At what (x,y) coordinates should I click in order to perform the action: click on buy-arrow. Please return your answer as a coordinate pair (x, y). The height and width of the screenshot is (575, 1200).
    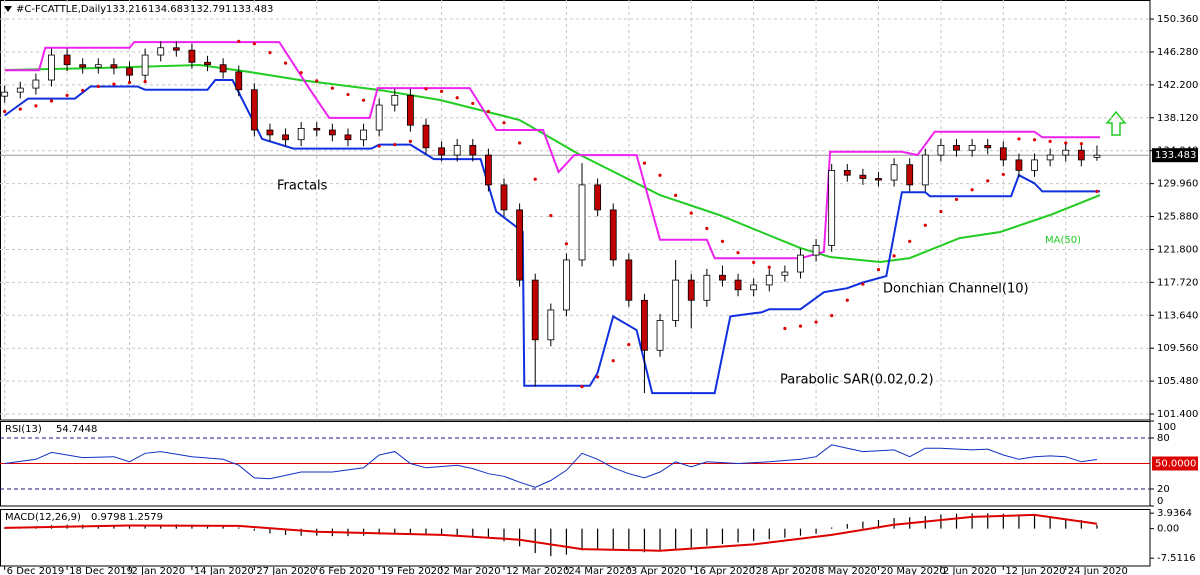
    Looking at the image, I should click on (1116, 123).